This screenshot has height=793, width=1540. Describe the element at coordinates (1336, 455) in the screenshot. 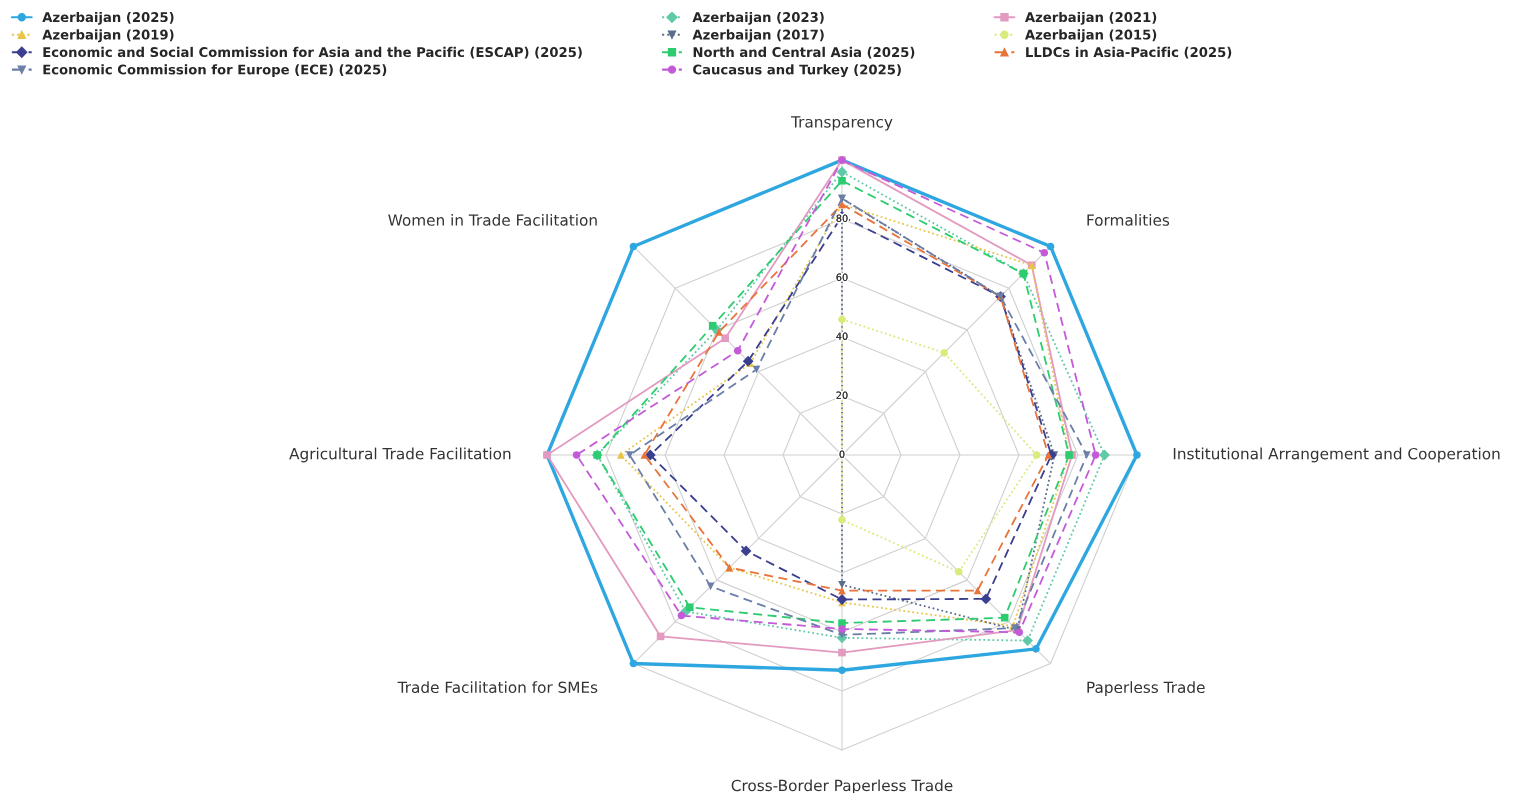

I see `spoke-label: Institutional Arrangement and Cooperation` at that location.